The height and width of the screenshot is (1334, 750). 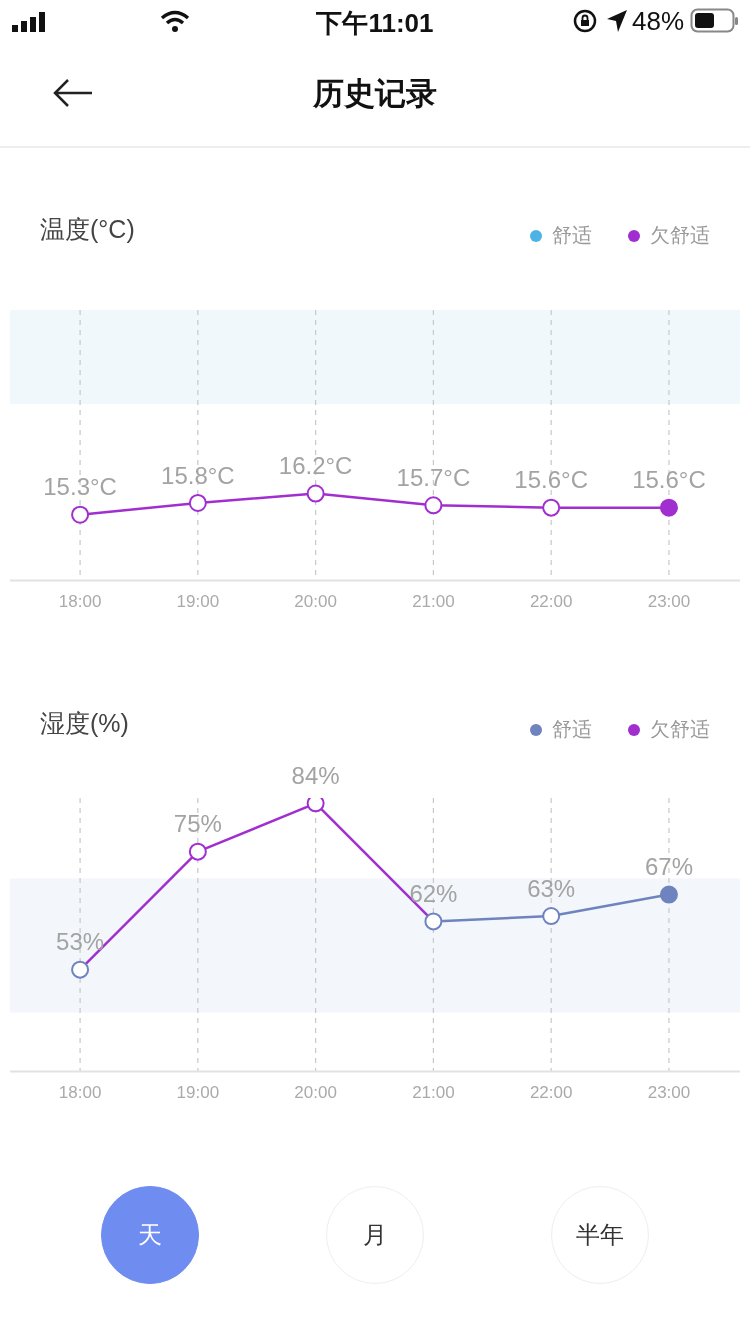 I want to click on data-label: 15.3°C, so click(x=80, y=487).